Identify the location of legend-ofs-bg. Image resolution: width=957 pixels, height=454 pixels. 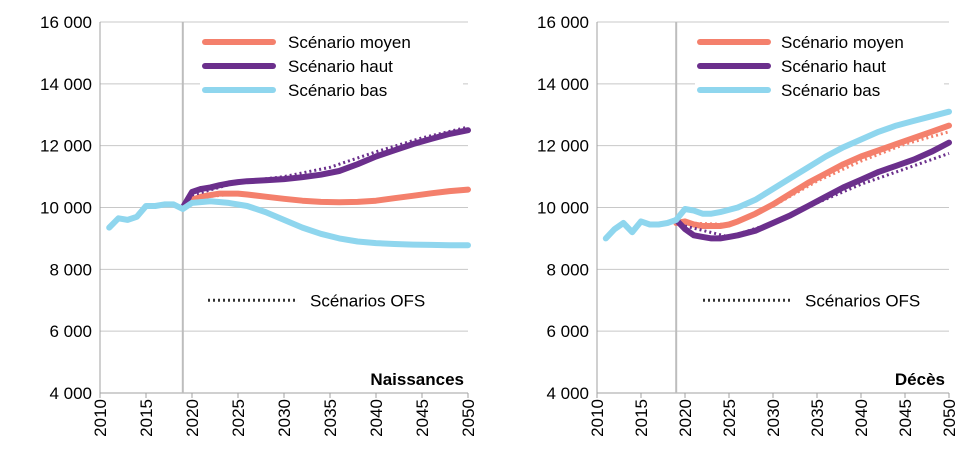
(333, 300).